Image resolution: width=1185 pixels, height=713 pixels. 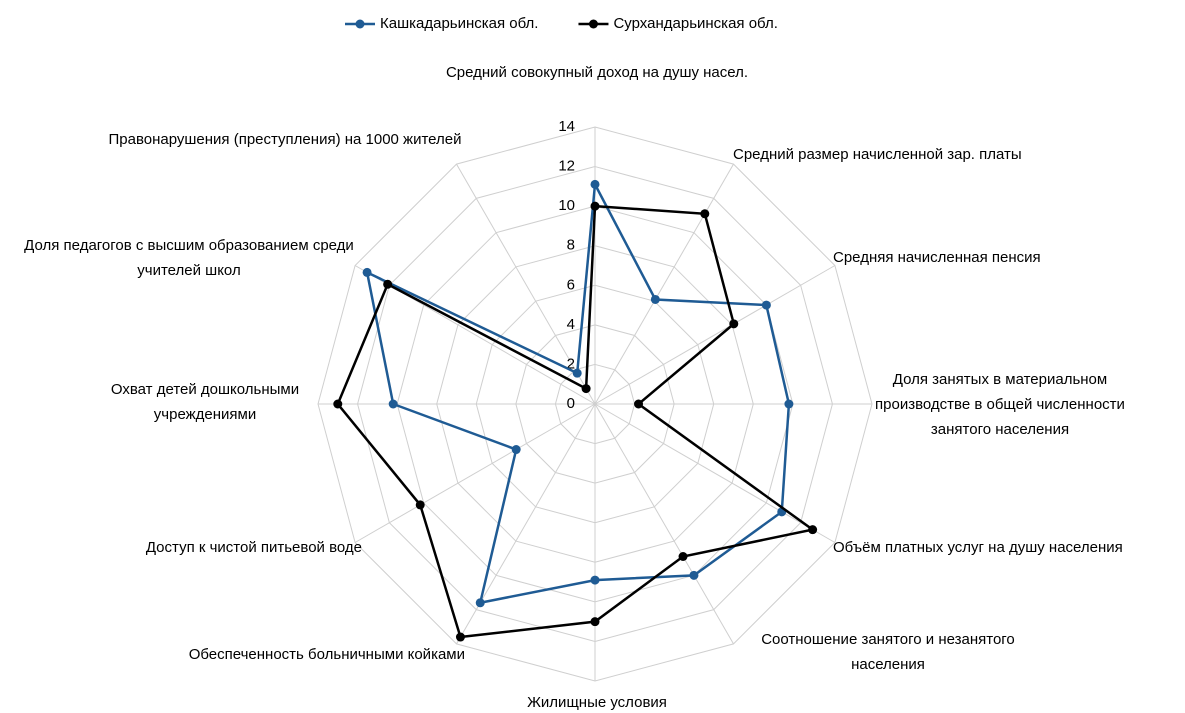 I want to click on axis-label: Средняя начисленная пенсия, so click(x=937, y=257).